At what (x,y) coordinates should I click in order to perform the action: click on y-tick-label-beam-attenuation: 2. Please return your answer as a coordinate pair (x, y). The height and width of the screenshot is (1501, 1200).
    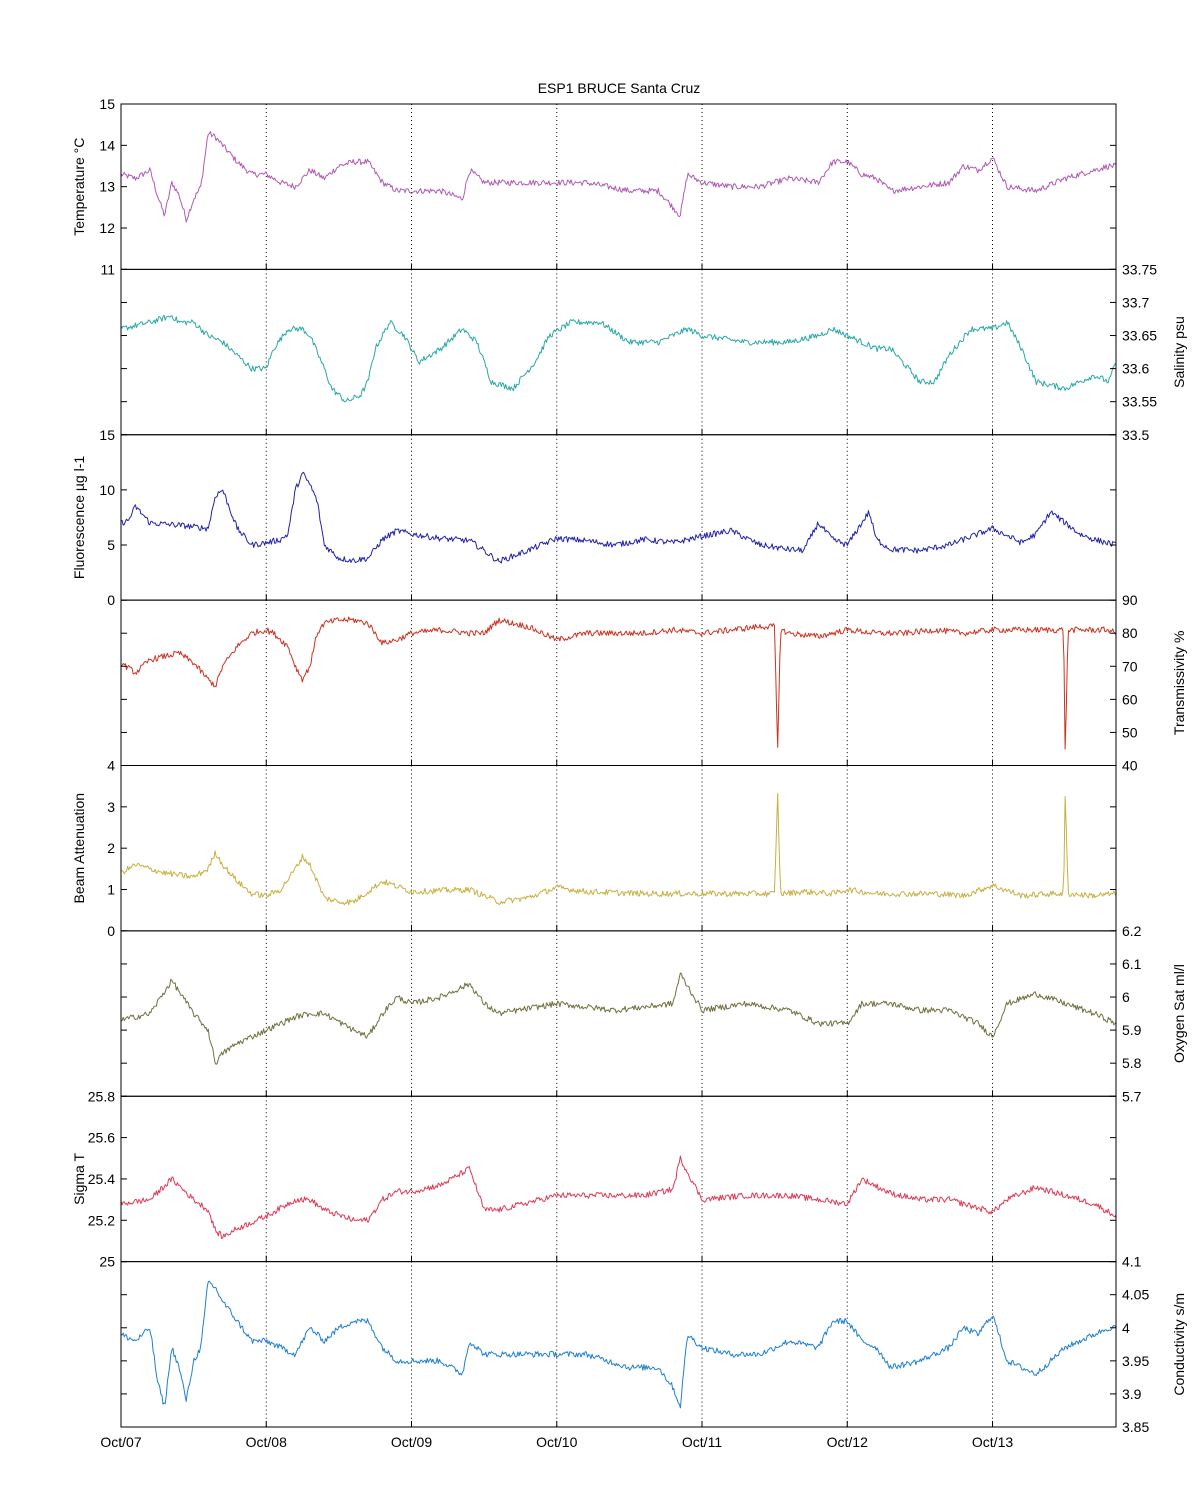
    Looking at the image, I should click on (111, 848).